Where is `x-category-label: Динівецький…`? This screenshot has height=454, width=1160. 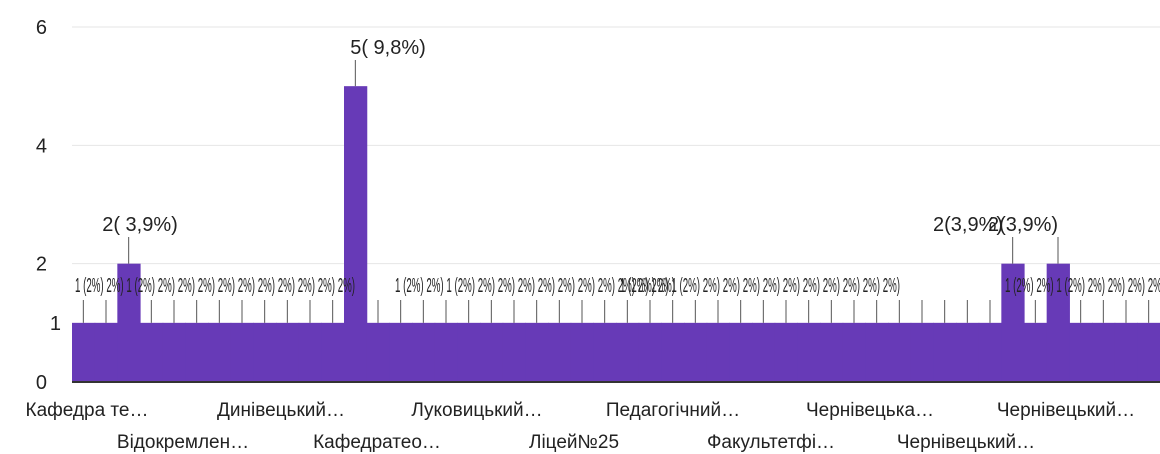
x-category-label: Динівецький… is located at coordinates (281, 410).